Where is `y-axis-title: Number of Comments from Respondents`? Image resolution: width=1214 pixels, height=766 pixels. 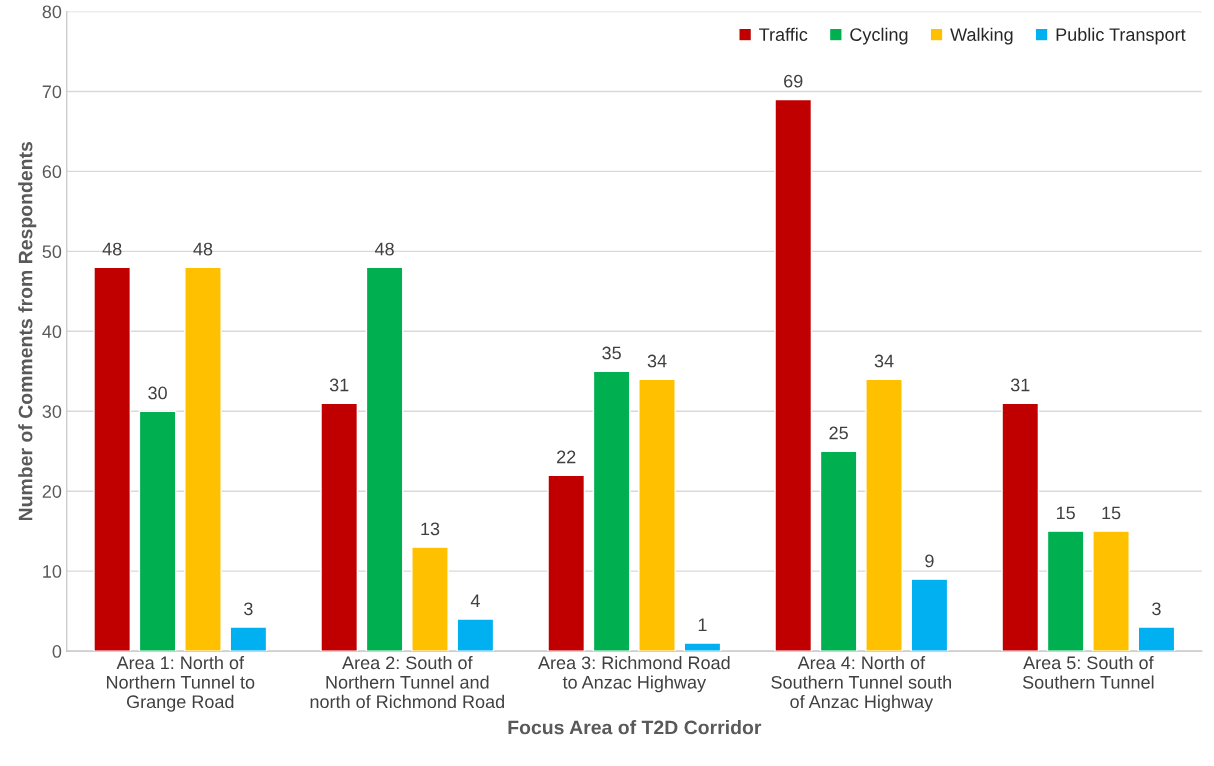
y-axis-title: Number of Comments from Respondents is located at coordinates (27, 331).